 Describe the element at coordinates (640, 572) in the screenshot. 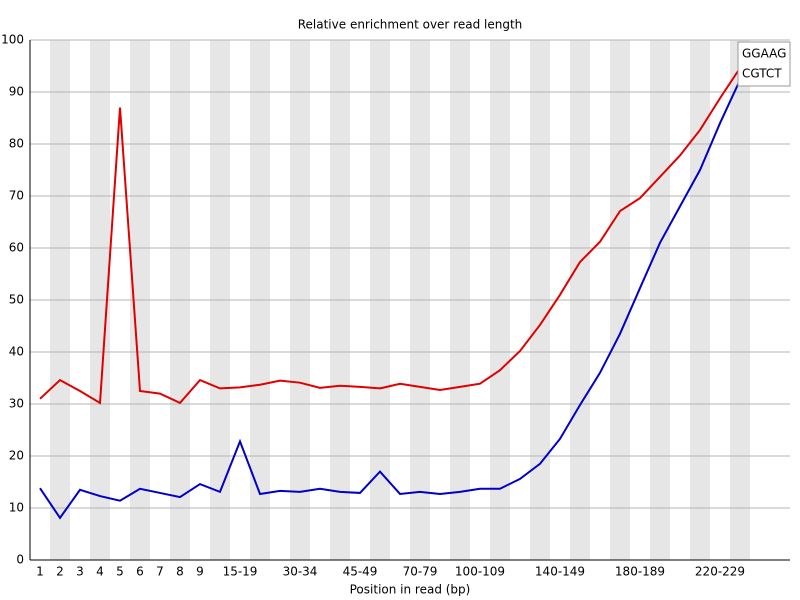

I see `x-tick-label: 180-189` at that location.